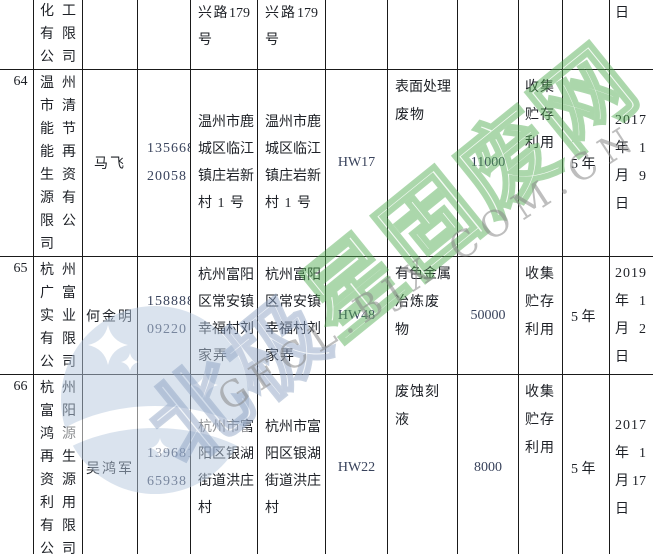 The image size is (653, 554). Describe the element at coordinates (164, 315) in the screenshot. I see `cell-phone: 158888 09220` at that location.